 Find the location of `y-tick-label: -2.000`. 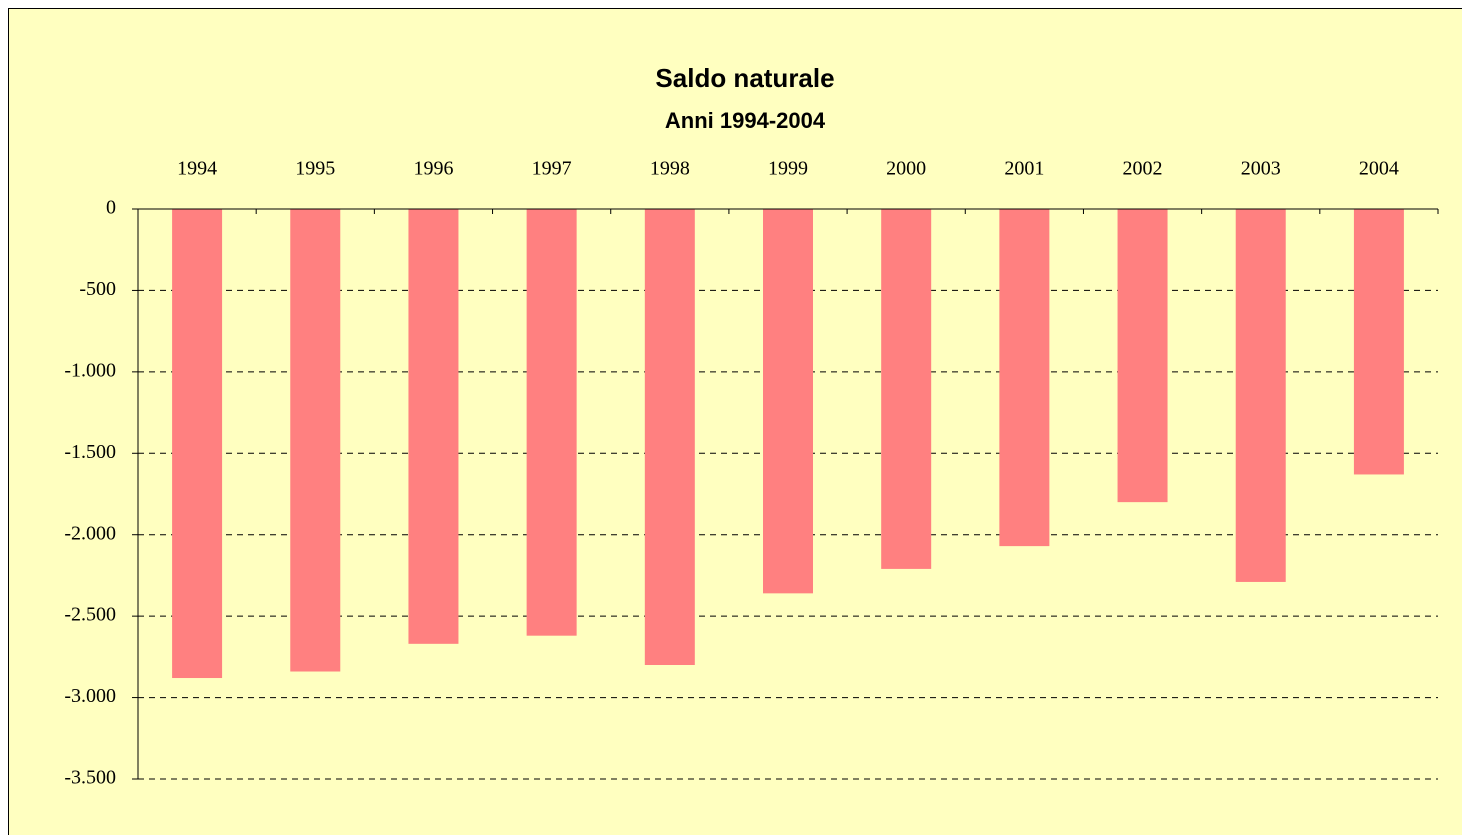

y-tick-label: -2.000 is located at coordinates (90, 533).